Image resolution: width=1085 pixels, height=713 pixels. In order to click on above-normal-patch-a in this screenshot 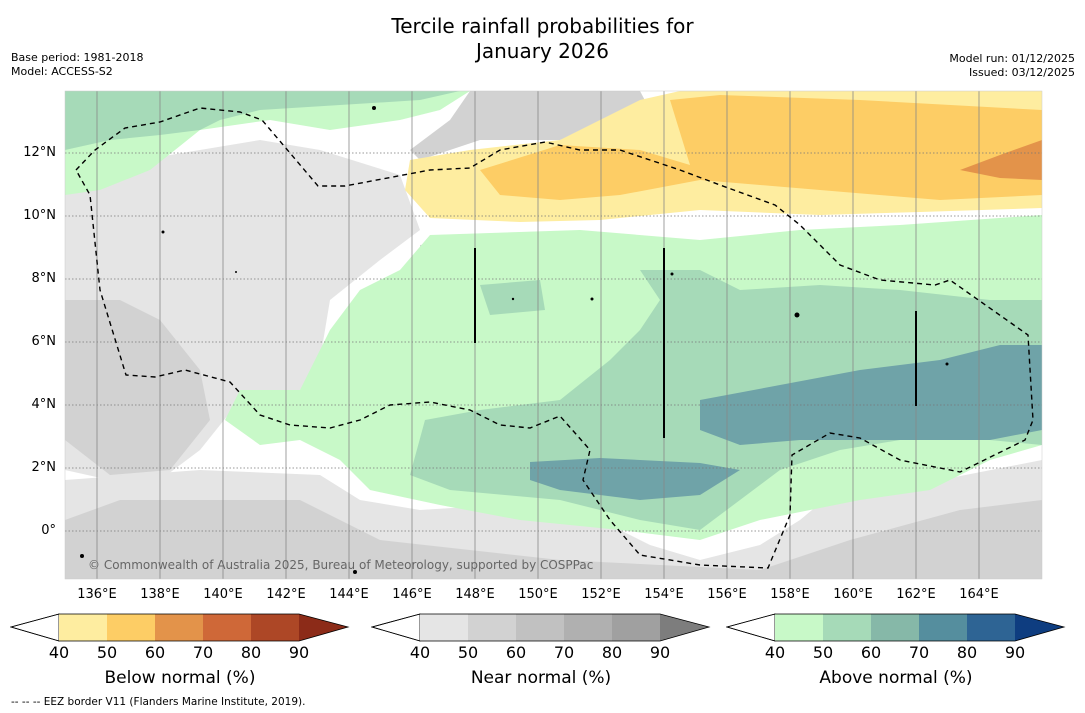, I will do `click(512, 297)`.